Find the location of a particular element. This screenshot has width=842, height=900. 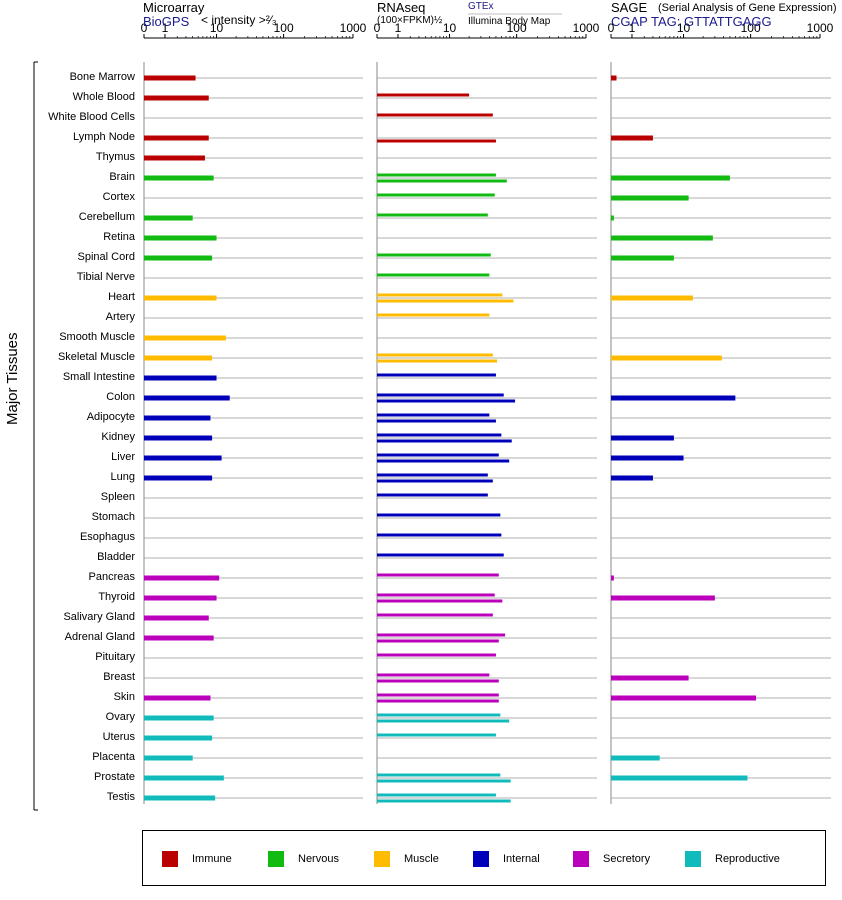

bar-microarray-thymus is located at coordinates (174, 158).